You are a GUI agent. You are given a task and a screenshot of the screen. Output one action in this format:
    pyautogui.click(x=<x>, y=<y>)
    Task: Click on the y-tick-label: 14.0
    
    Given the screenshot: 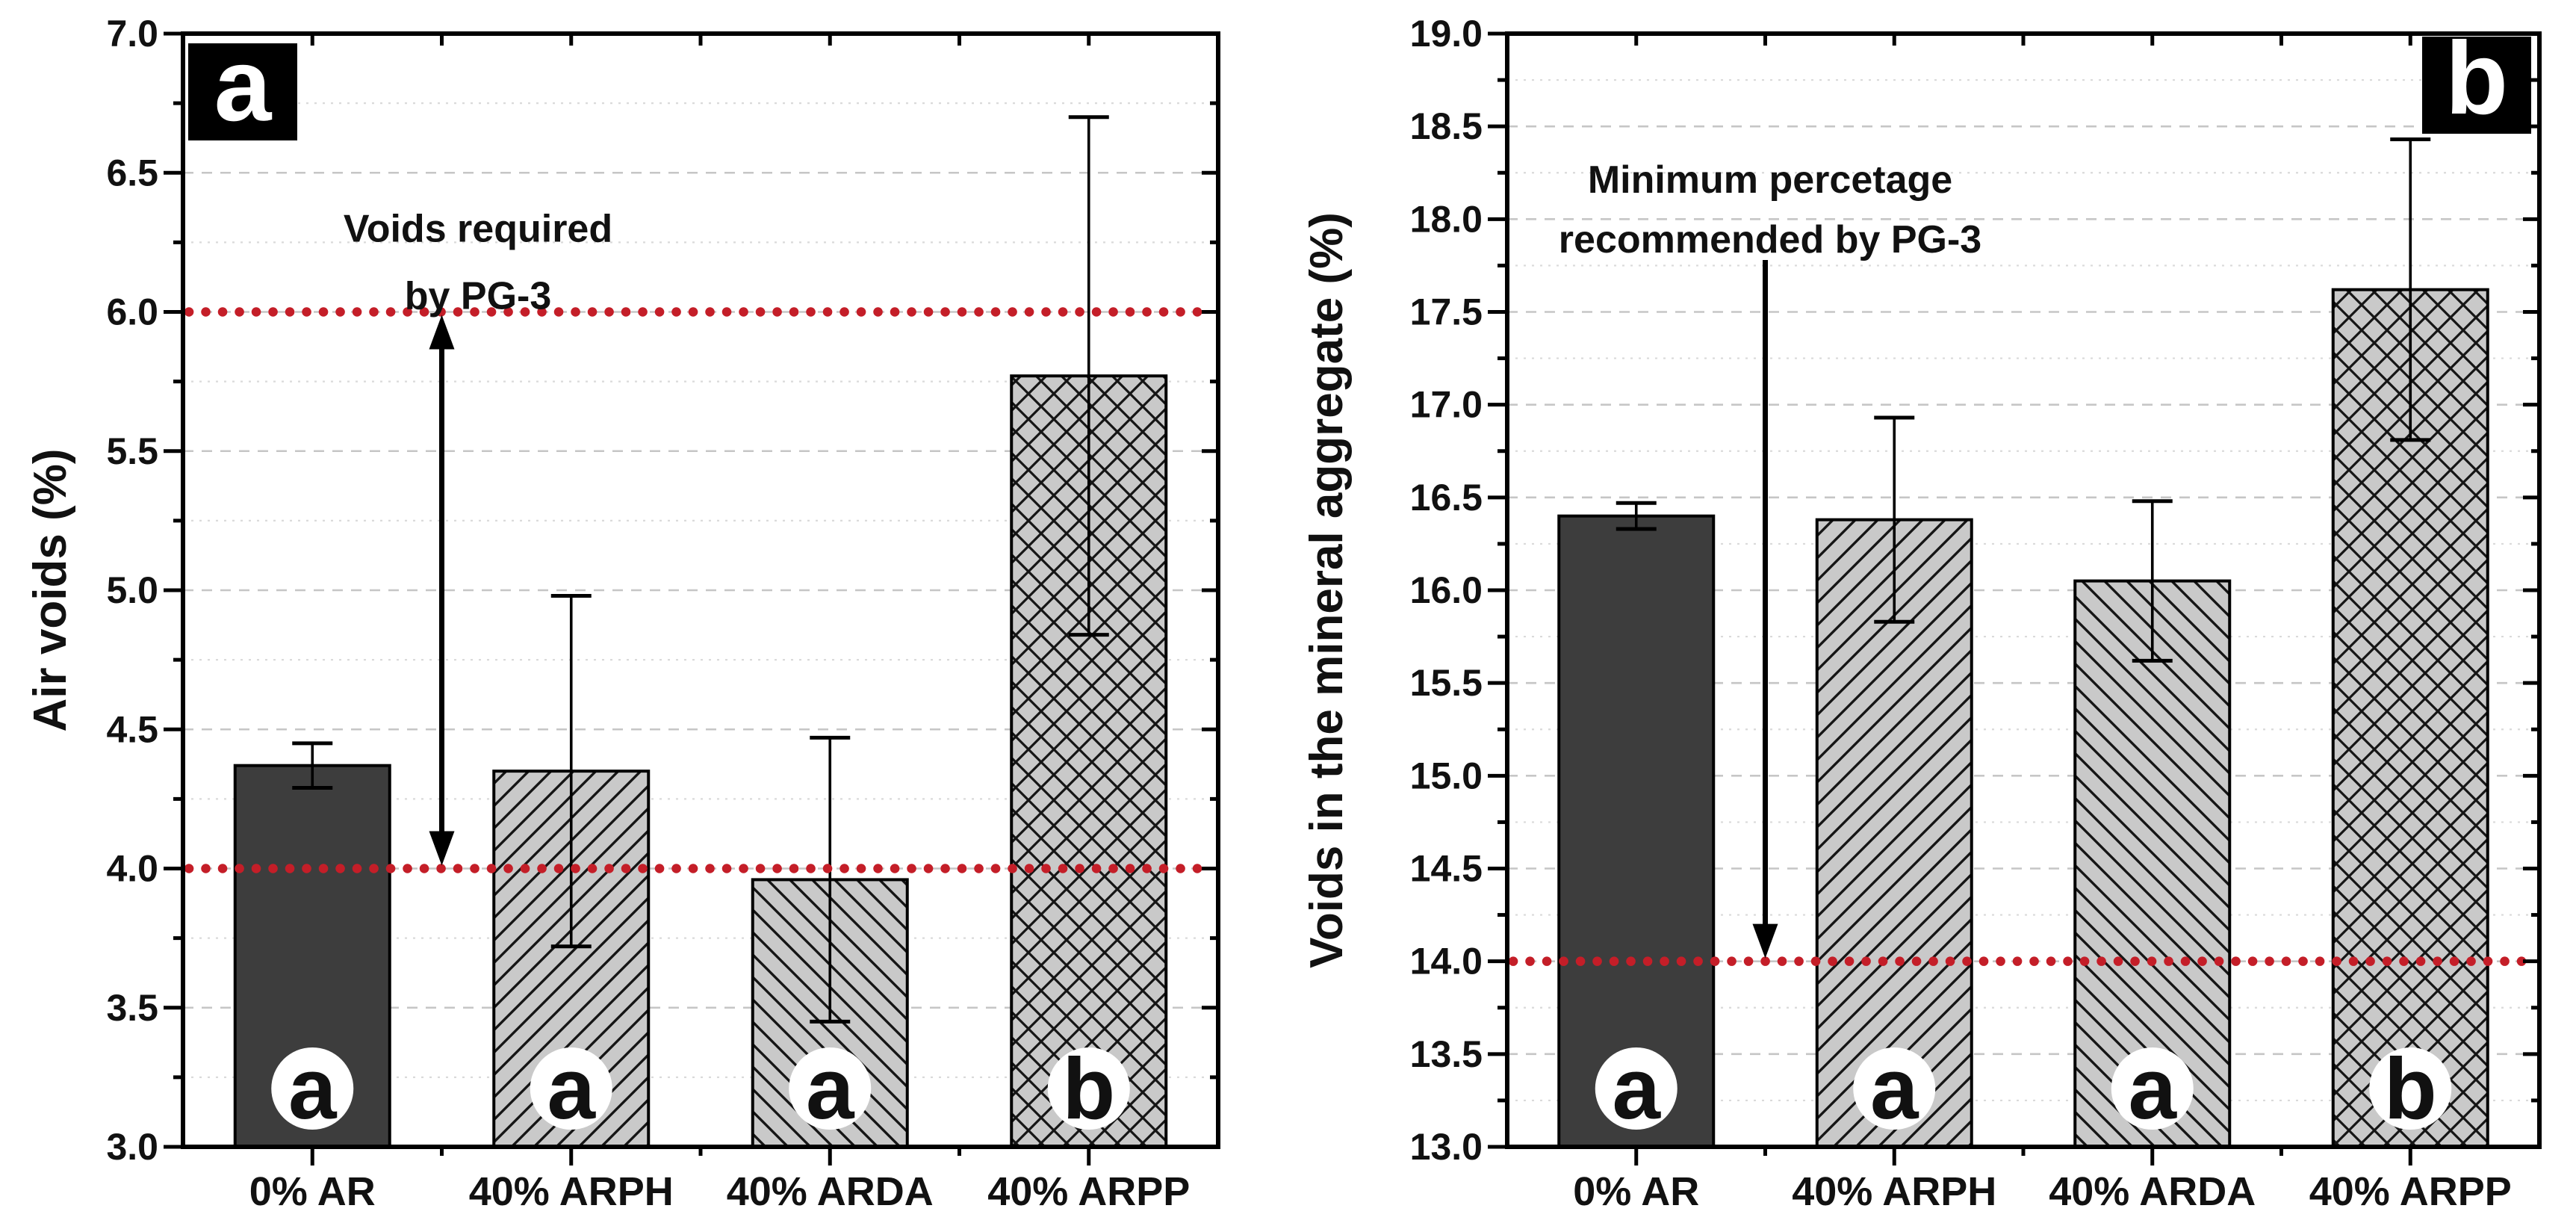 What is the action you would take?
    pyautogui.click(x=1446, y=962)
    